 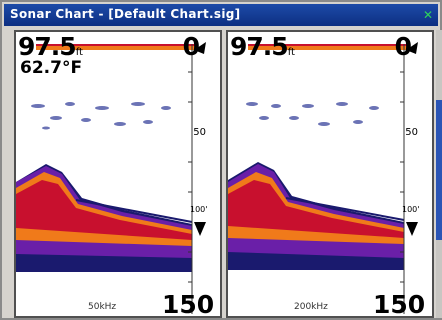 What do you see at coordinates (428, 15) in the screenshot?
I see `close-icon: ✕` at bounding box center [428, 15].